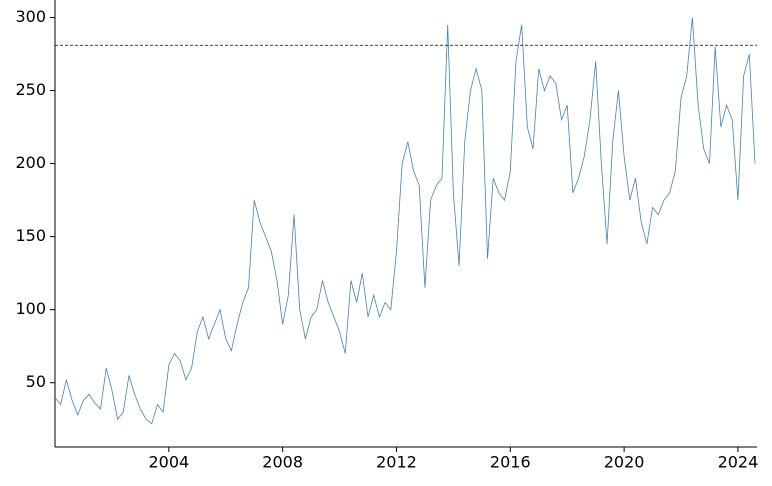 This screenshot has height=486, width=772. What do you see at coordinates (168, 462) in the screenshot?
I see `x-tick-label: 2004` at bounding box center [168, 462].